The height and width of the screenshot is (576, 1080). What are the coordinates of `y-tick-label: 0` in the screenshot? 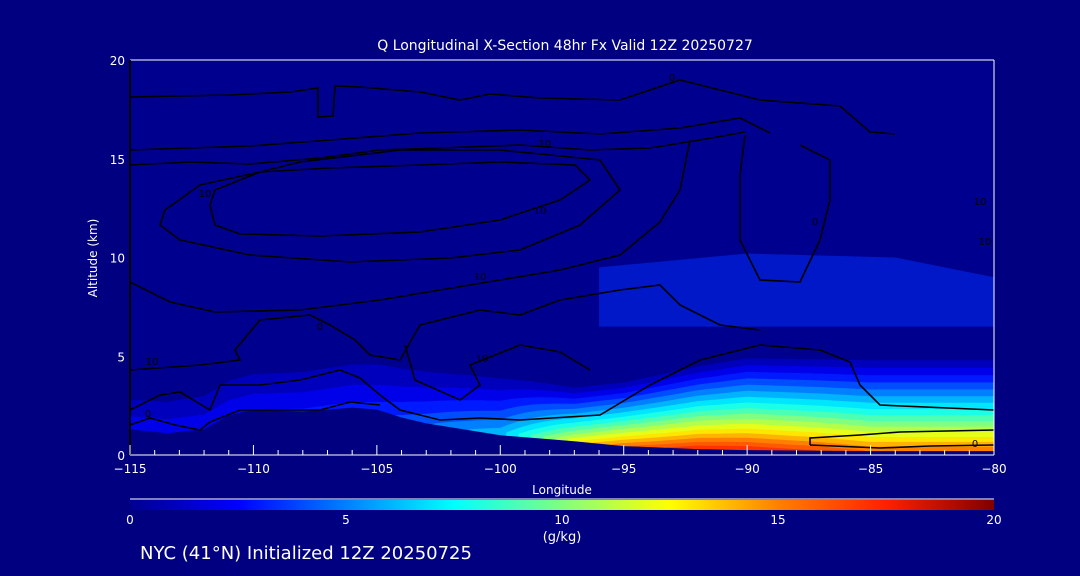 It's located at (121, 456).